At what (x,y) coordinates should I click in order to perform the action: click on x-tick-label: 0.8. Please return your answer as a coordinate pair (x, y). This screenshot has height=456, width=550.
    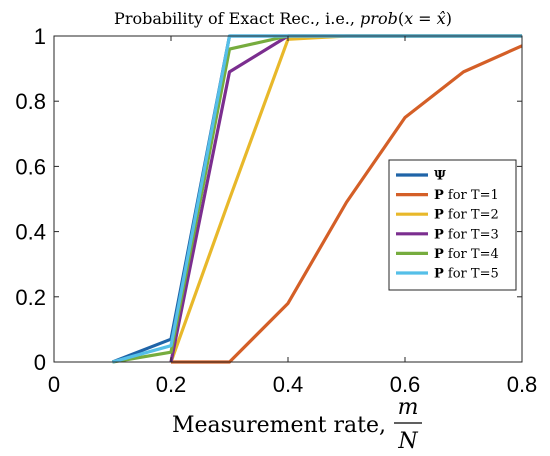
    Looking at the image, I should click on (522, 384).